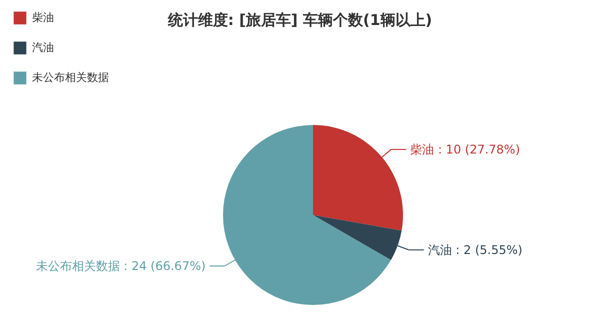 This screenshot has width=600, height=330. Describe the element at coordinates (70, 77) in the screenshot. I see `legend-label: 未公布相关数据` at that location.